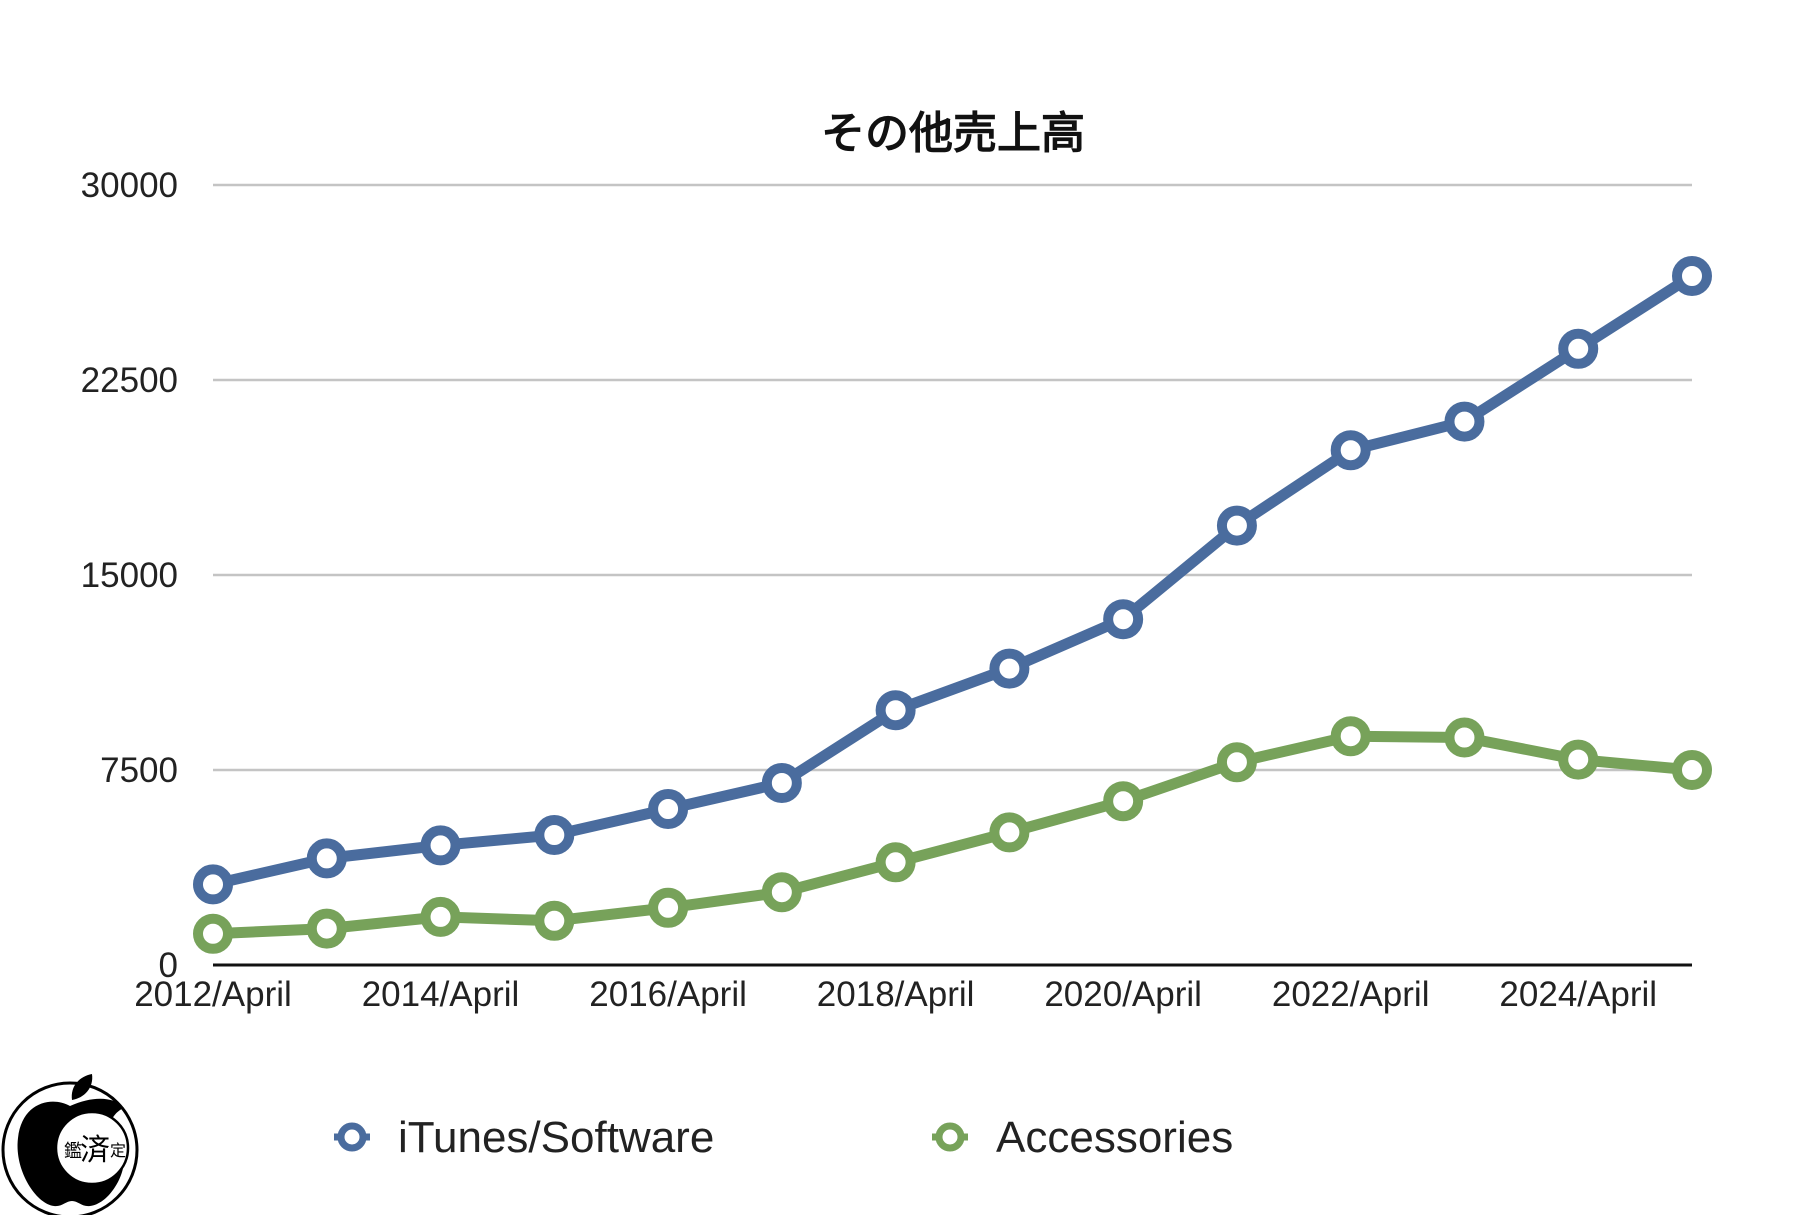  I want to click on apple-logo-icon: 鑑 済 定, so click(70, 1144).